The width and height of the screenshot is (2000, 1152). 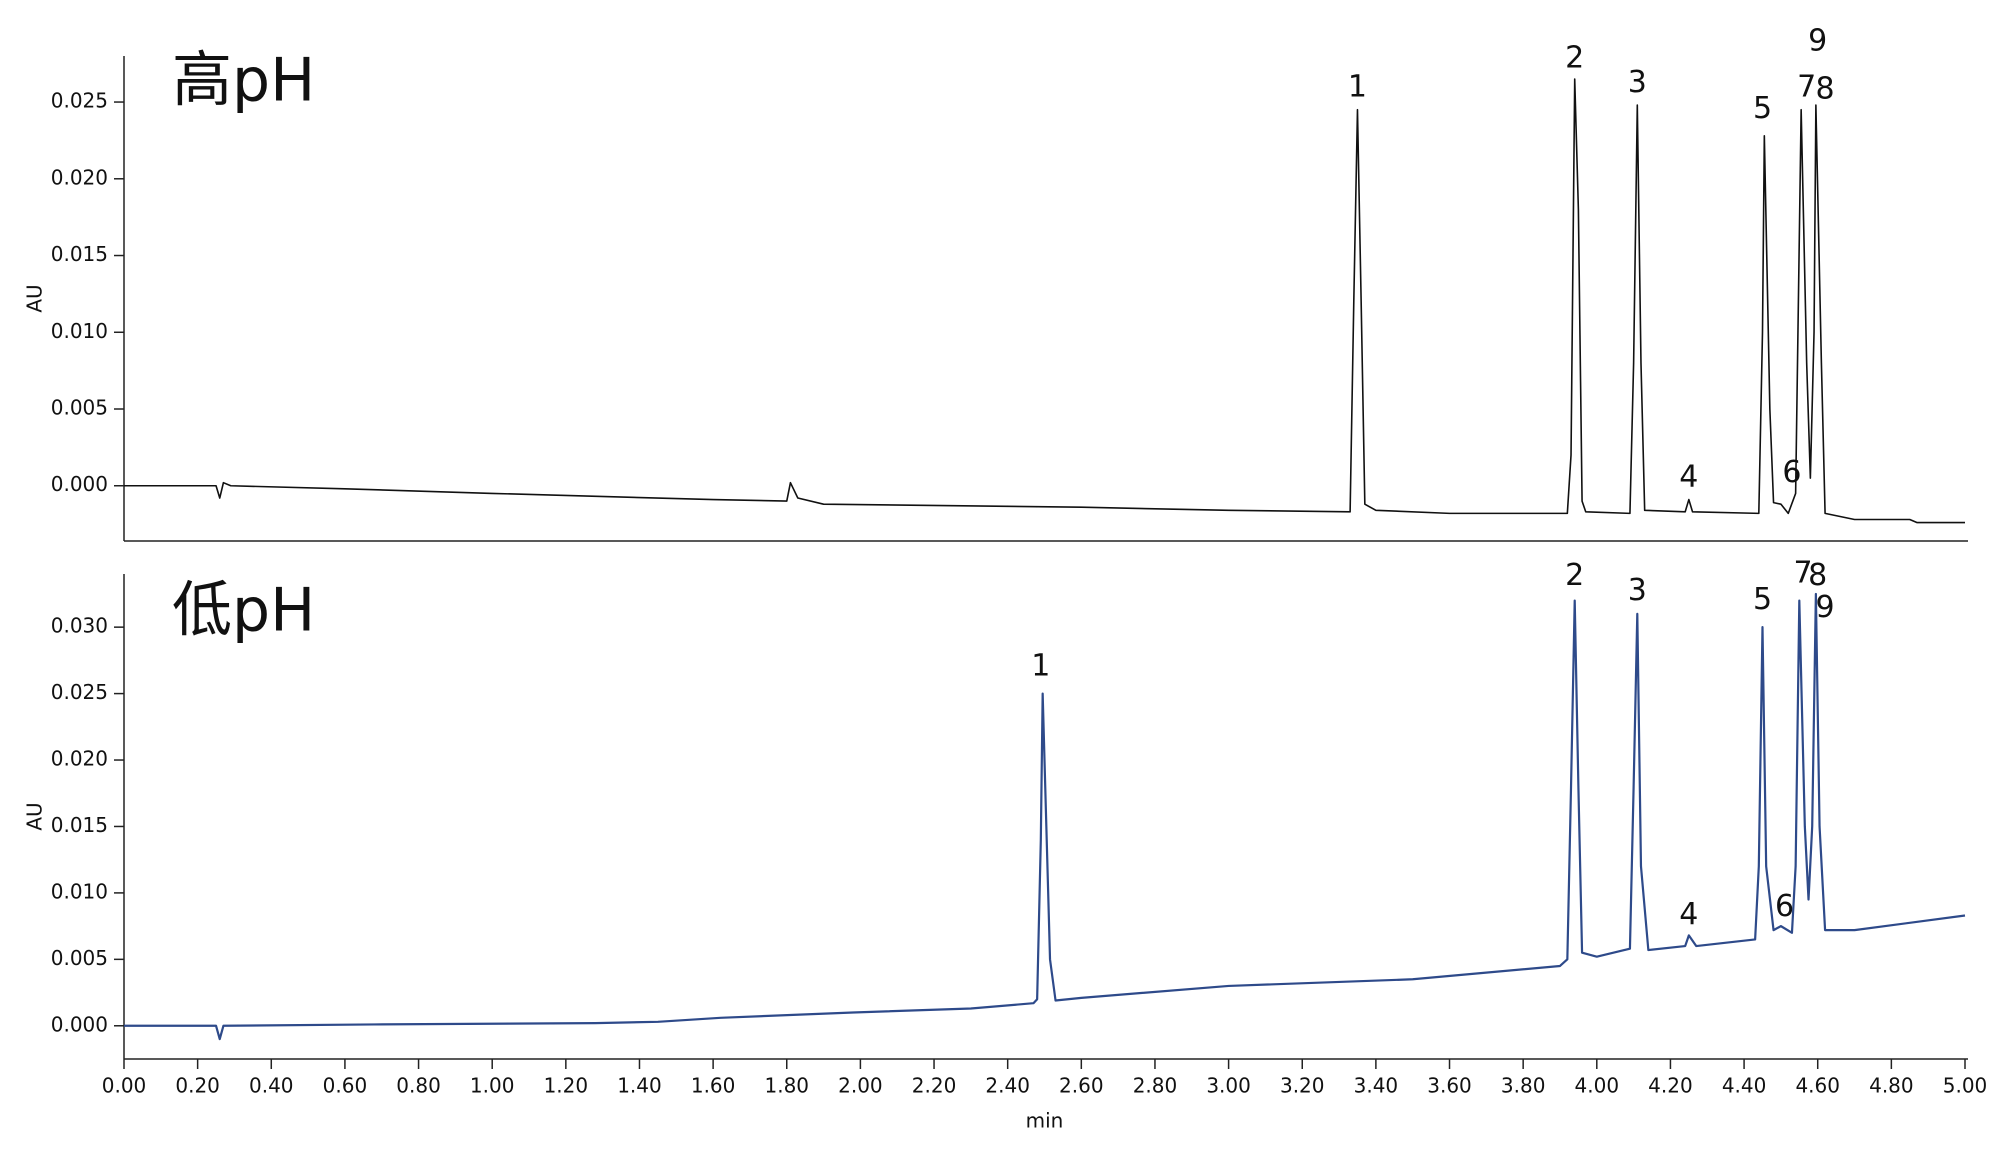 What do you see at coordinates (271, 1086) in the screenshot?
I see `x-tick-label: 0.40` at bounding box center [271, 1086].